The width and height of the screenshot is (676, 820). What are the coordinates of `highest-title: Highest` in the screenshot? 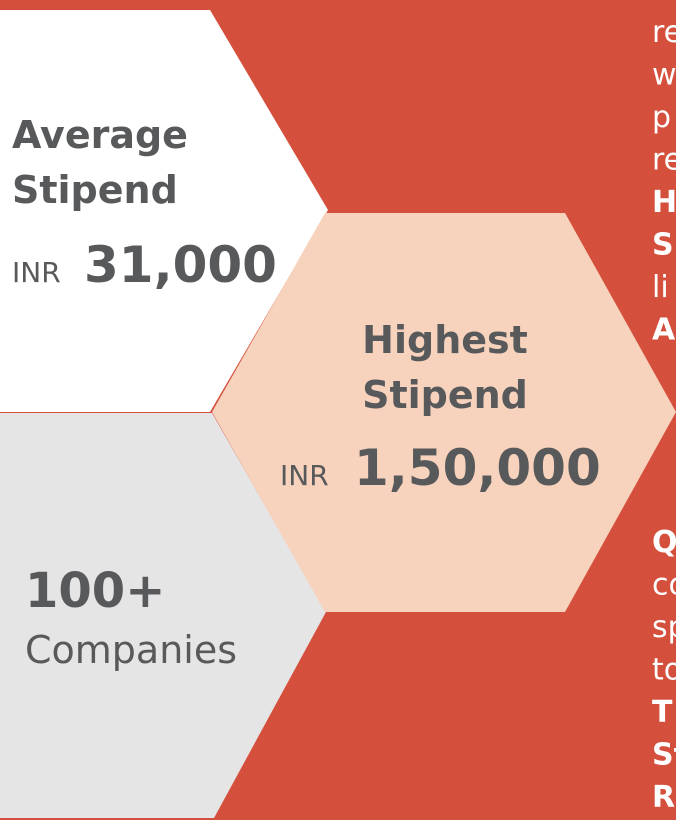 It's located at (445, 340).